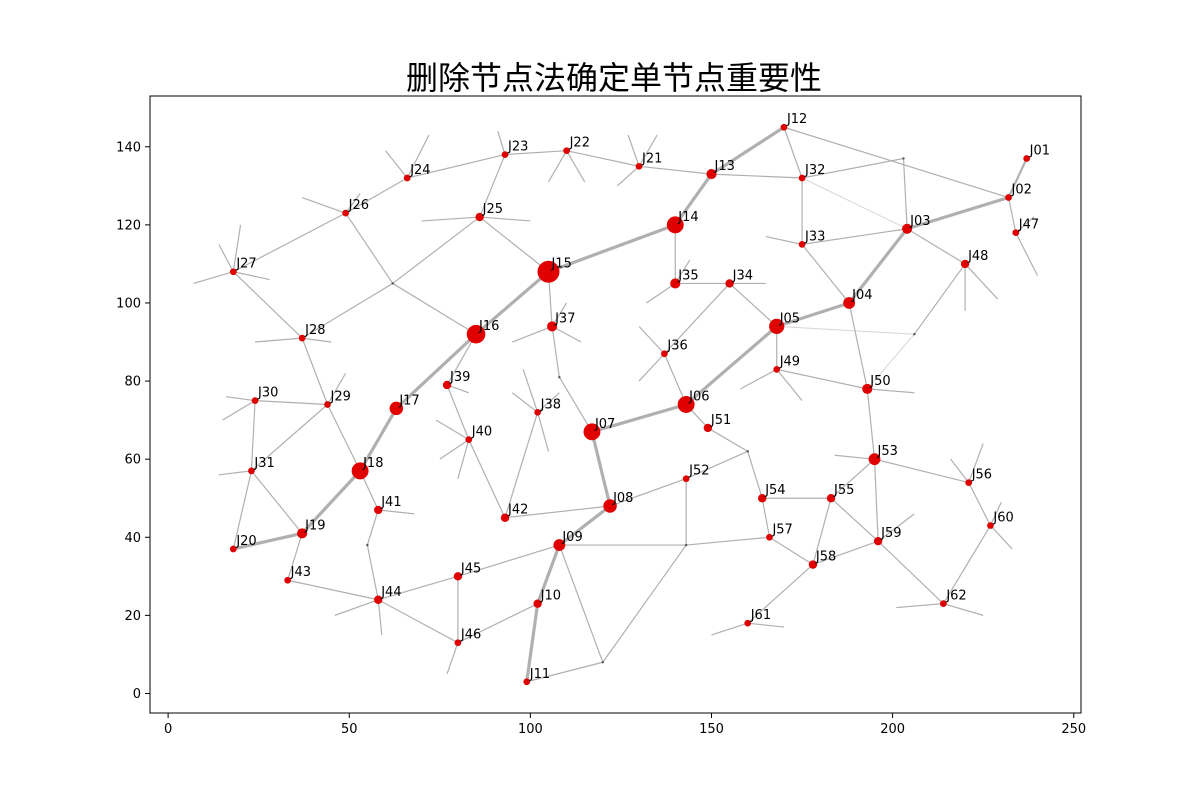 This screenshot has width=1200, height=800. Describe the element at coordinates (289, 242) in the screenshot. I see `edge-j26-j27` at that location.